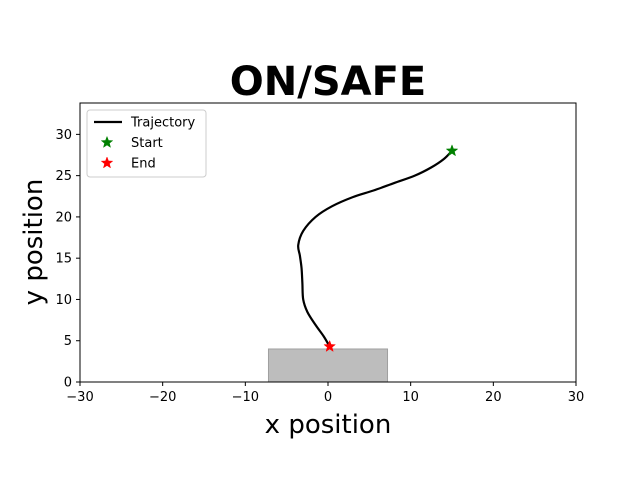  Describe the element at coordinates (452, 150) in the screenshot. I see `start-marker` at that location.